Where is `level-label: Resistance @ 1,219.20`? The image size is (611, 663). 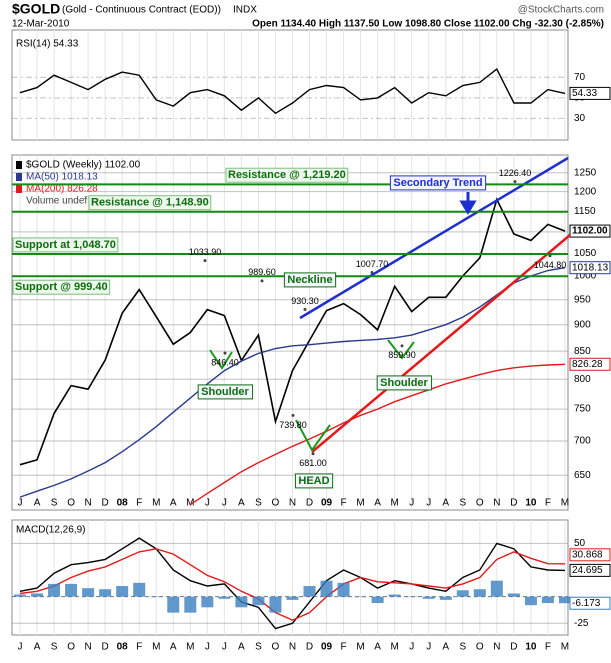
level-label: Resistance @ 1,219.20 is located at coordinates (287, 175).